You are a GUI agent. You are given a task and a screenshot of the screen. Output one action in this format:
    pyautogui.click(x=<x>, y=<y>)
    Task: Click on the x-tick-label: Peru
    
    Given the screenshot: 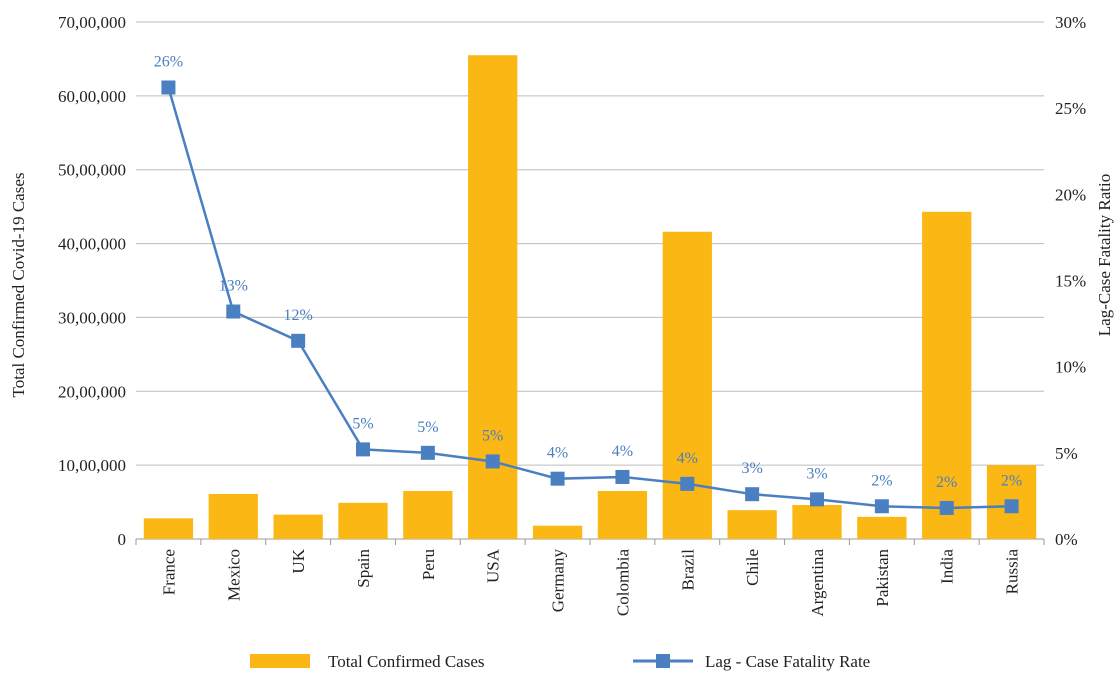 What is the action you would take?
    pyautogui.click(x=428, y=565)
    